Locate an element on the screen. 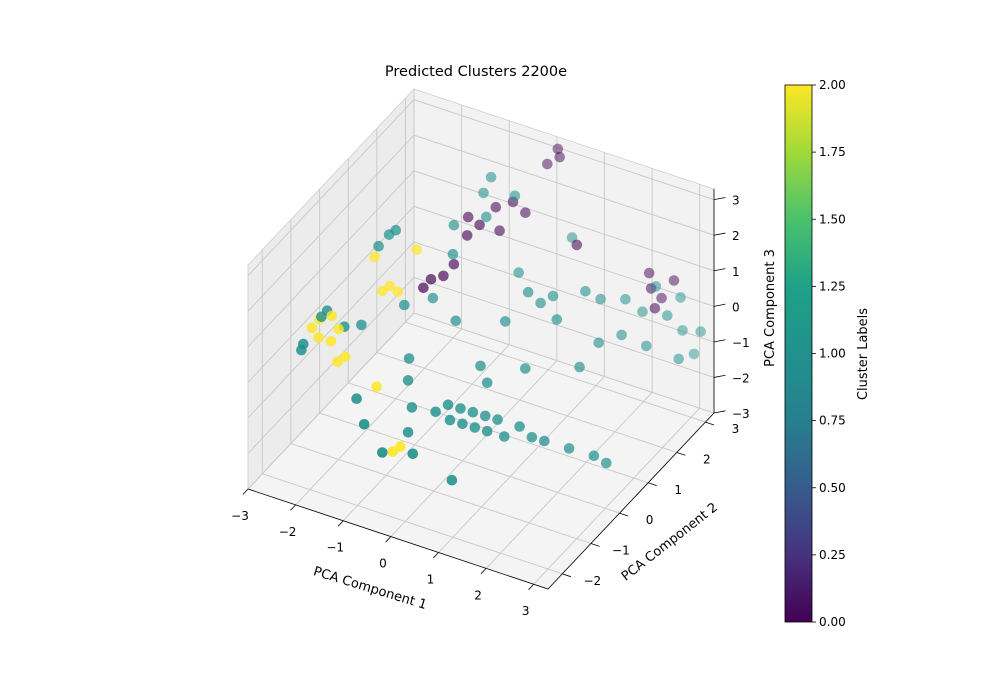  x-tick-label: 1 is located at coordinates (431, 580).